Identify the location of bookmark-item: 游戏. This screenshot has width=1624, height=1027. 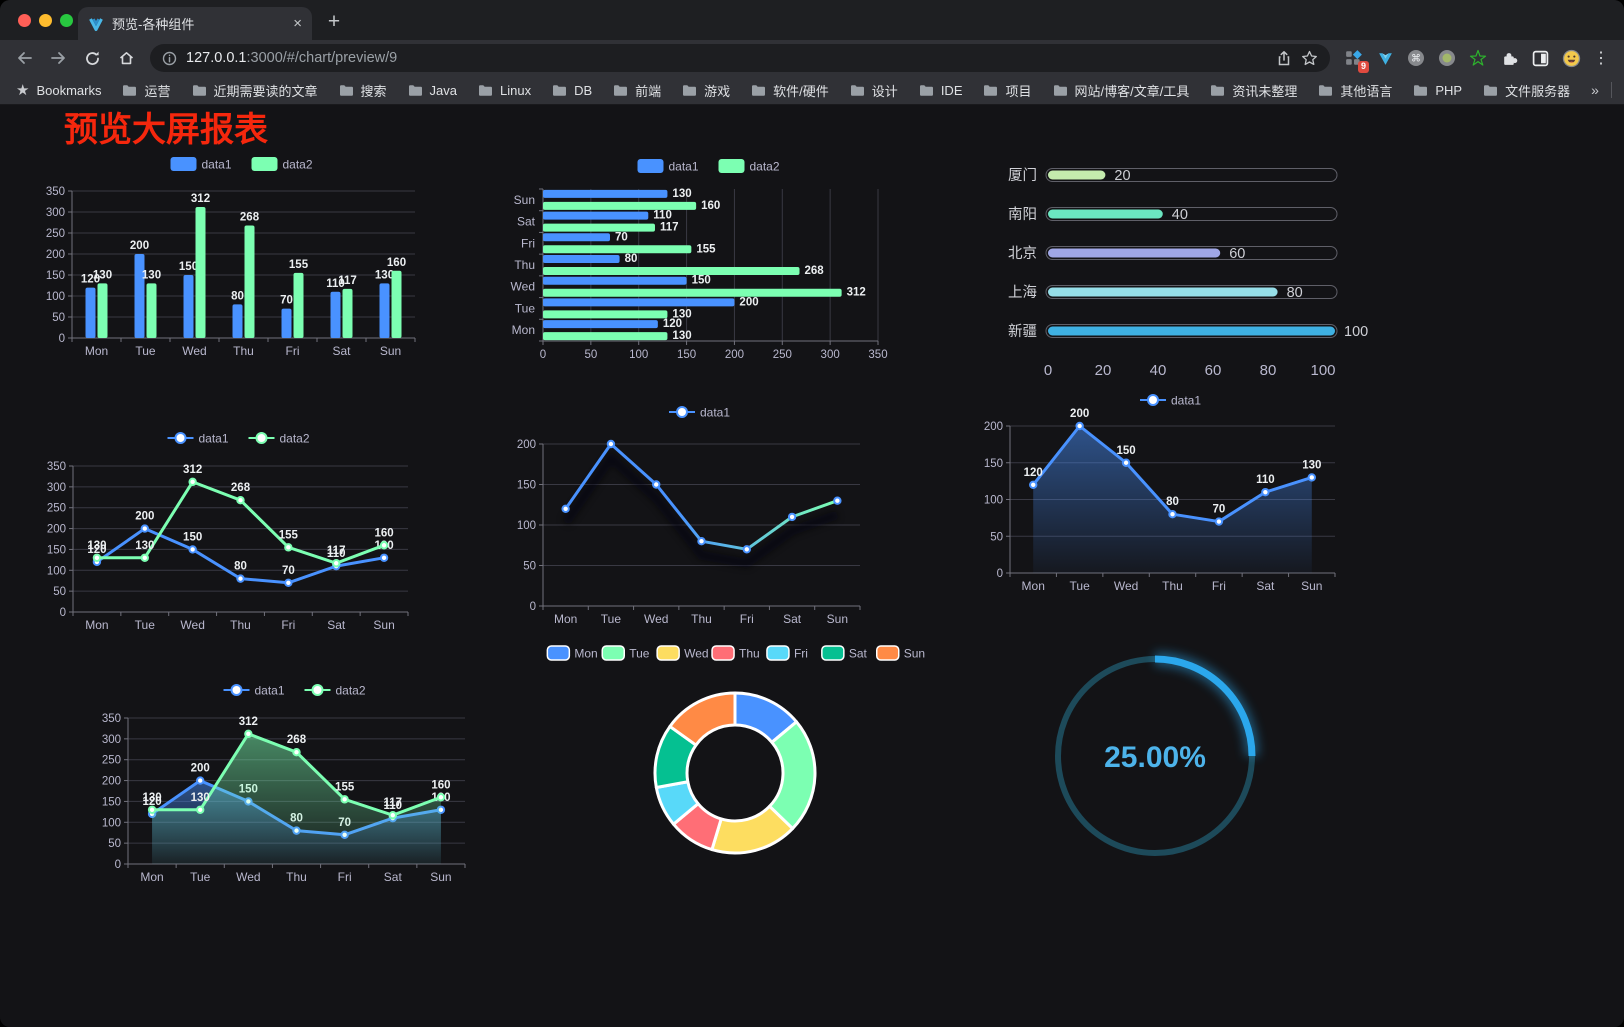
(706, 90).